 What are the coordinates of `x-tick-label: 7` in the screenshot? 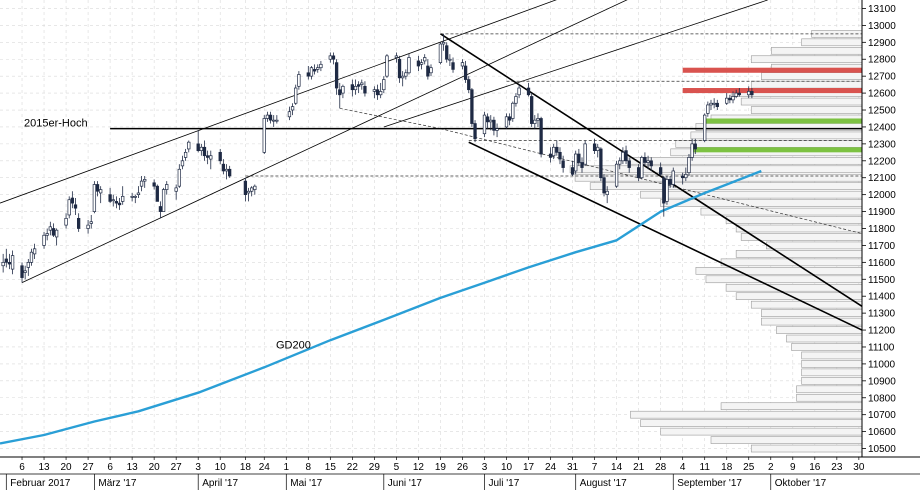 It's located at (595, 467).